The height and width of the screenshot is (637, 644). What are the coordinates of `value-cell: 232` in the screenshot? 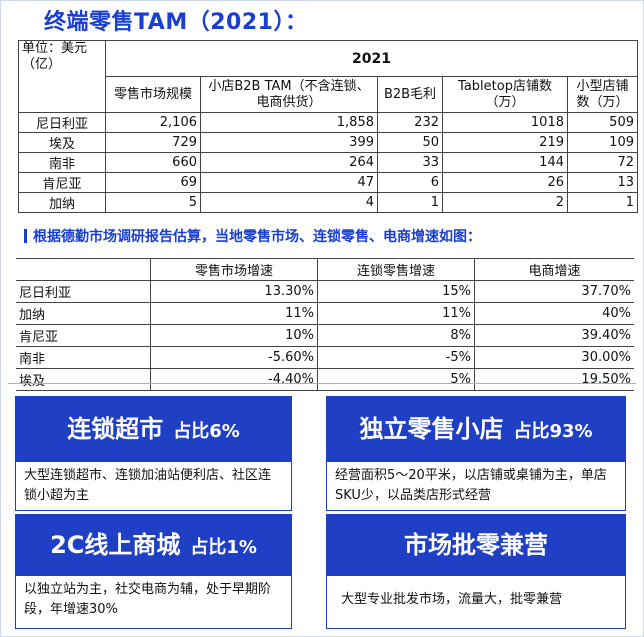 It's located at (410, 122).